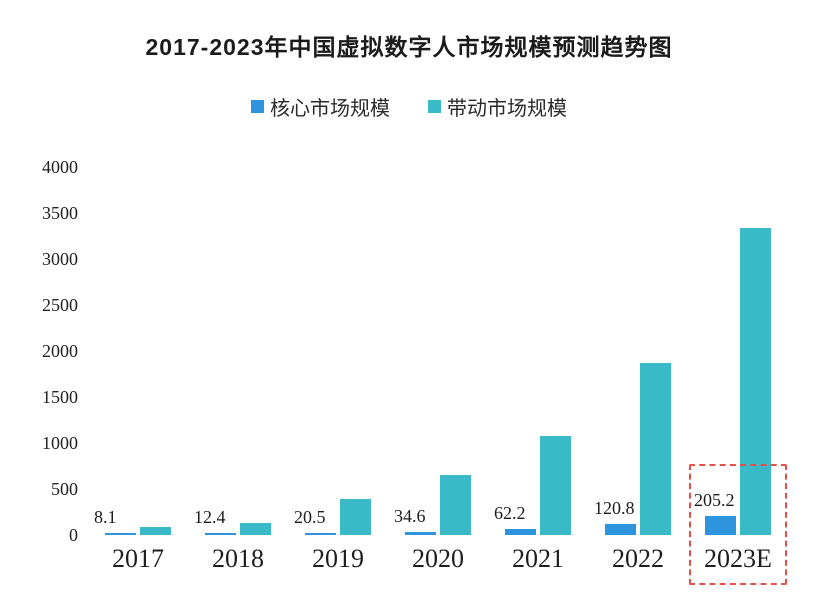 This screenshot has height=601, width=818. Describe the element at coordinates (738, 381) in the screenshot. I see `bars-2023E` at that location.